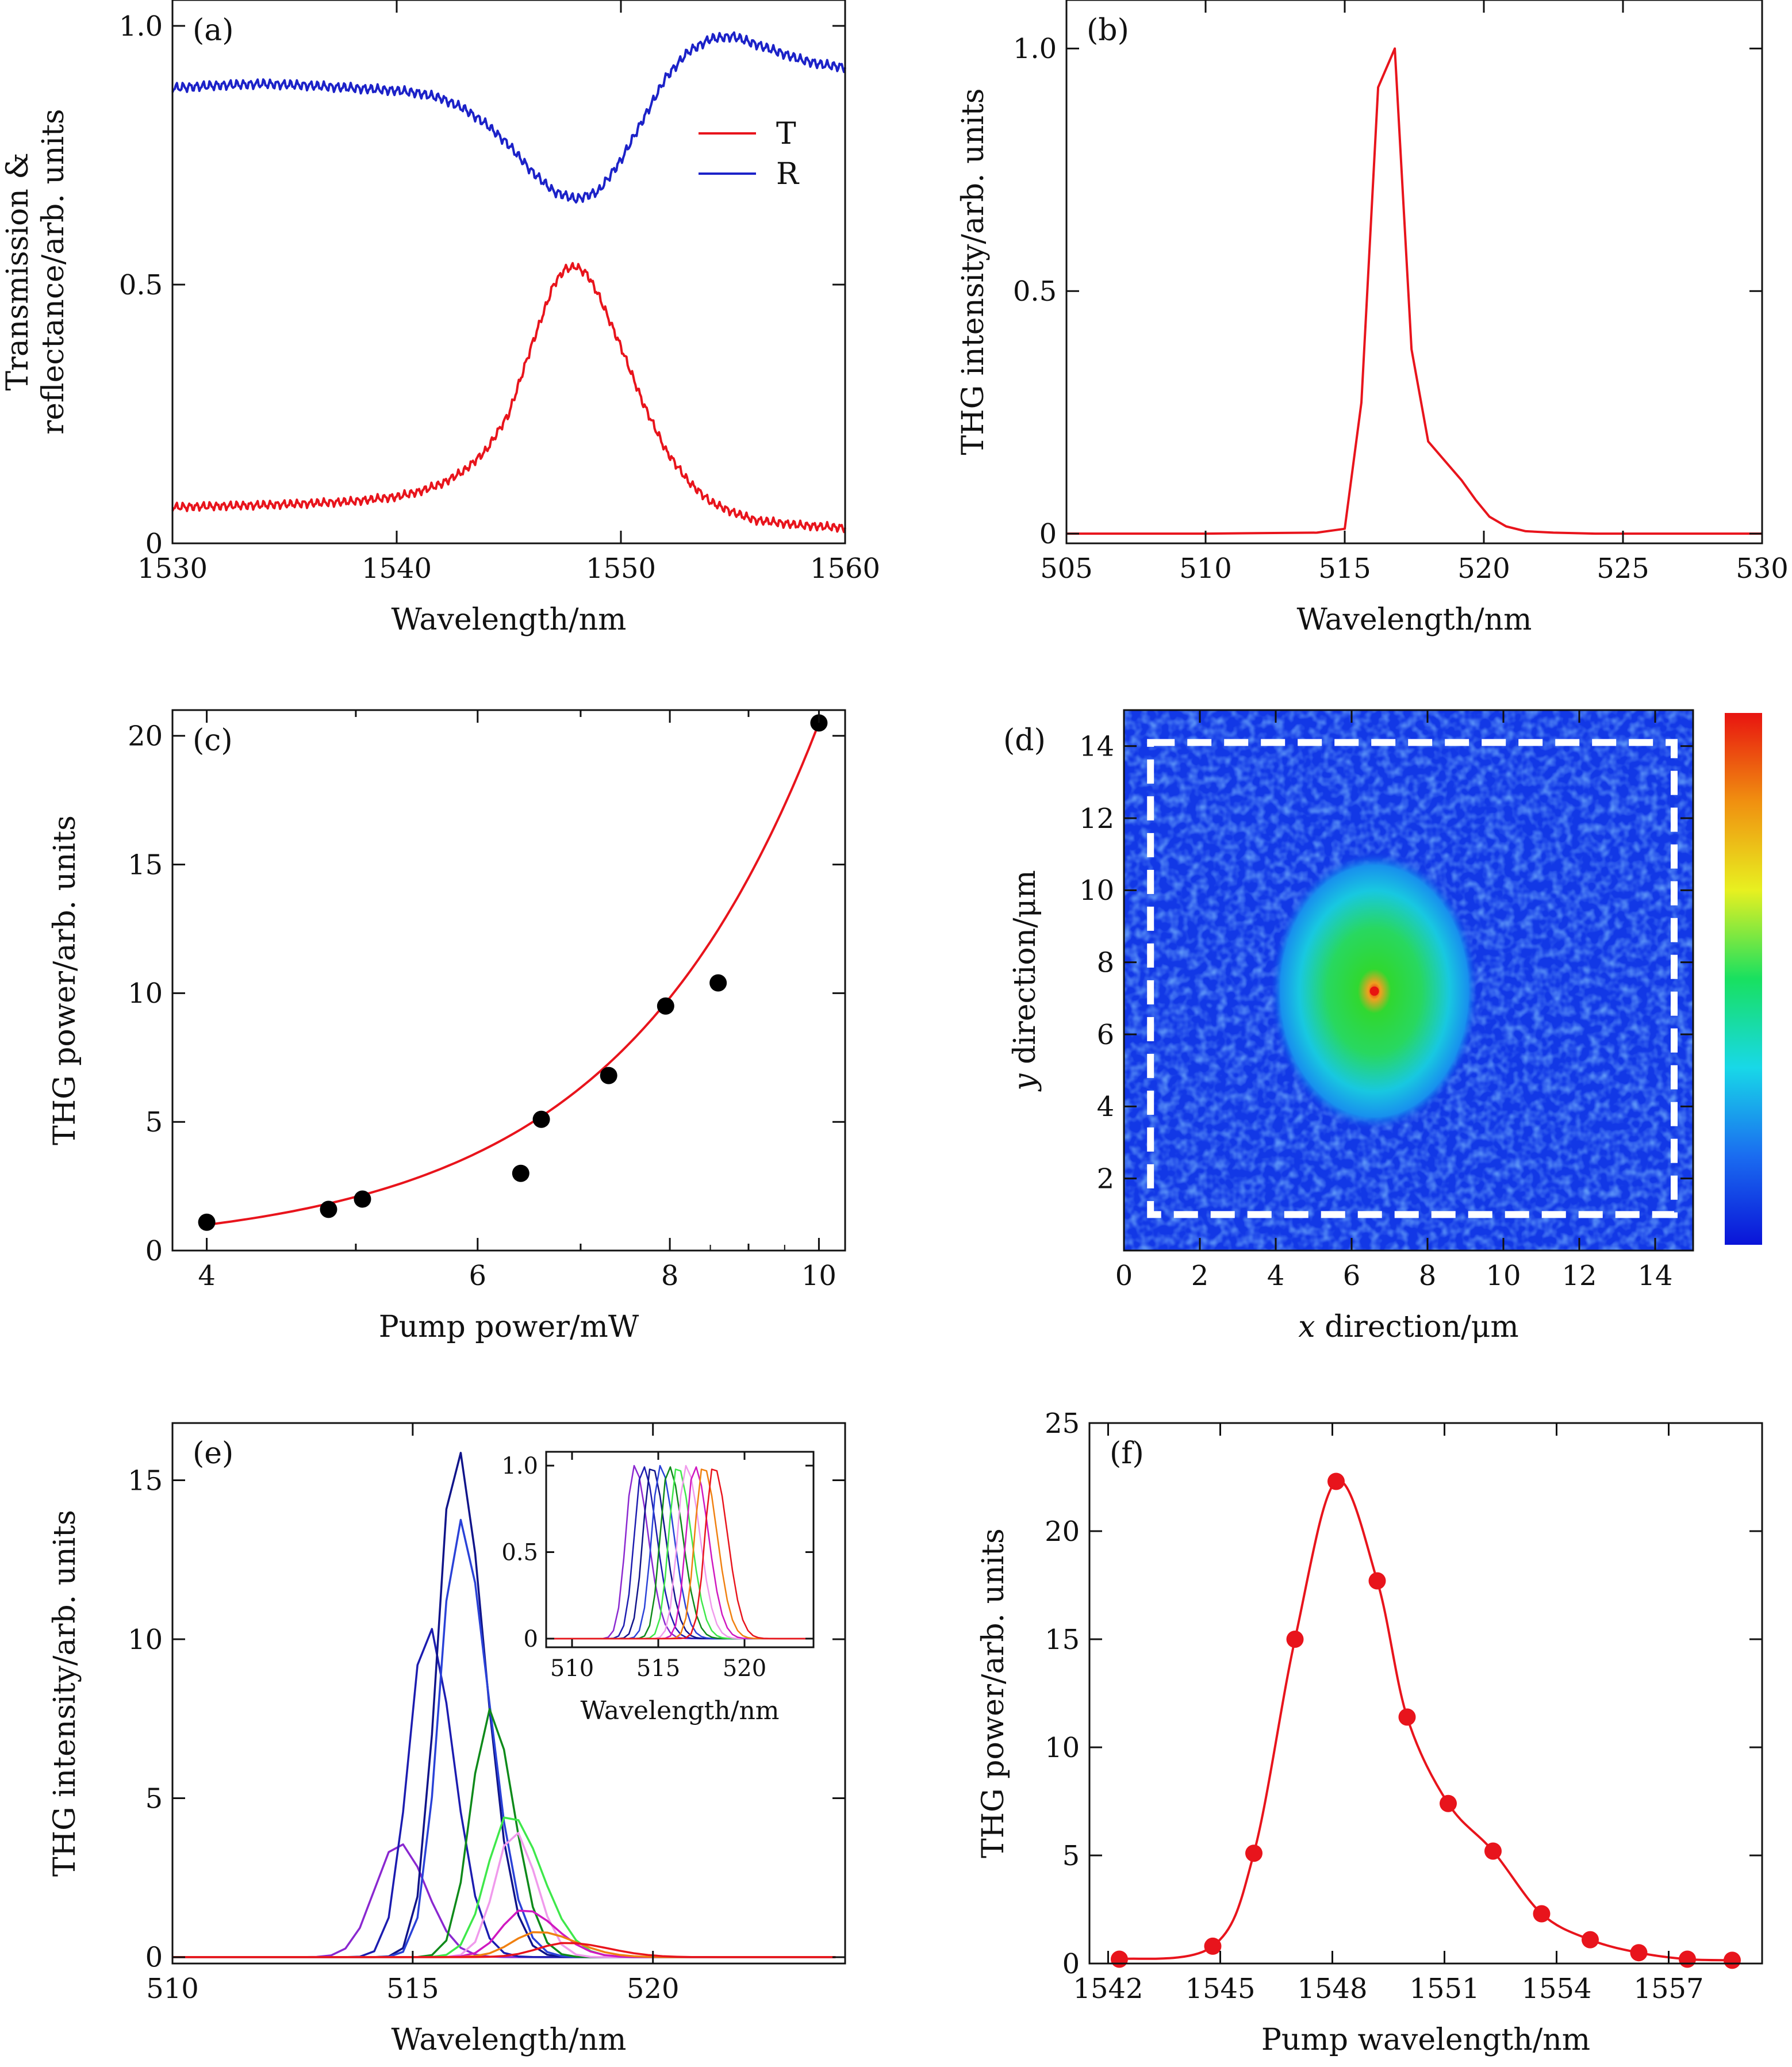 Image resolution: width=1792 pixels, height=2067 pixels. Describe the element at coordinates (1106, 1107) in the screenshot. I see `y-tick-label: 4` at that location.